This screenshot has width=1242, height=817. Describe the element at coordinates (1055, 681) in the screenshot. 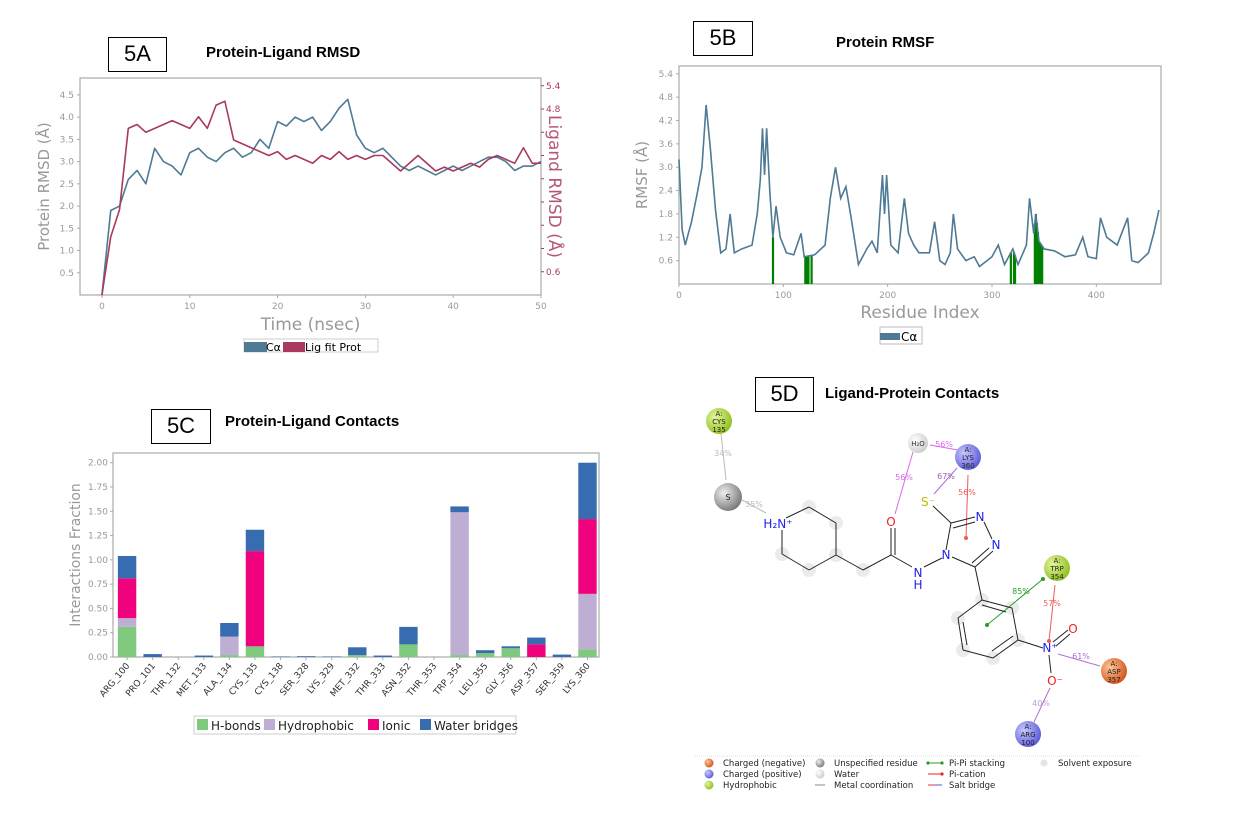

I see `atom-nitro-oxygen-minus: O⁻` at that location.